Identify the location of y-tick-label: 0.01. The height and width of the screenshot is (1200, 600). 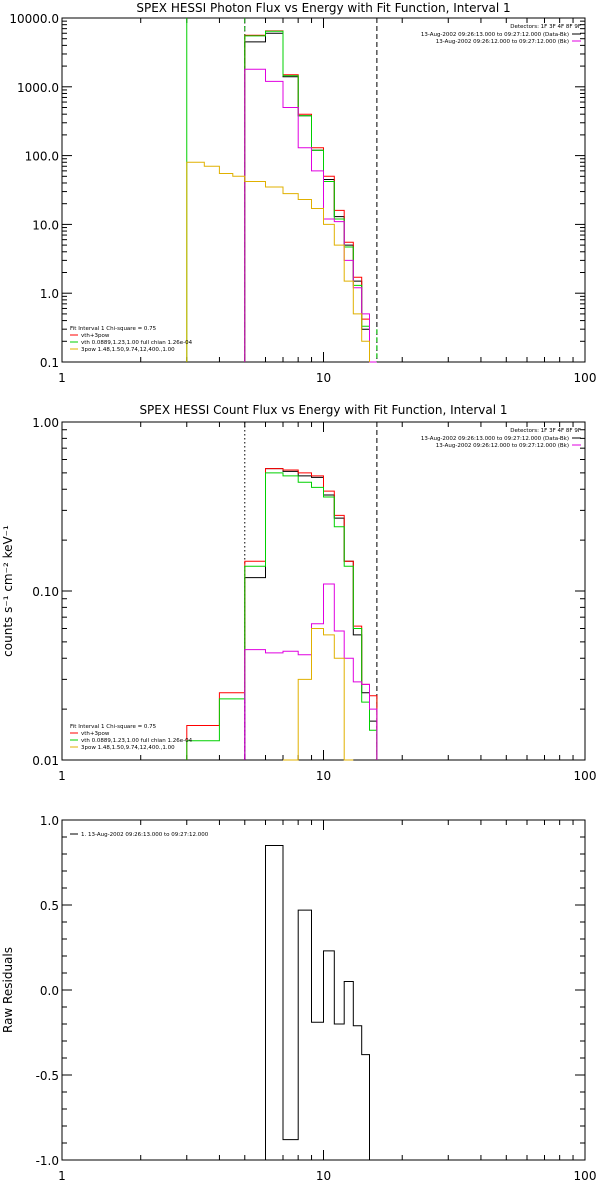
(45, 761).